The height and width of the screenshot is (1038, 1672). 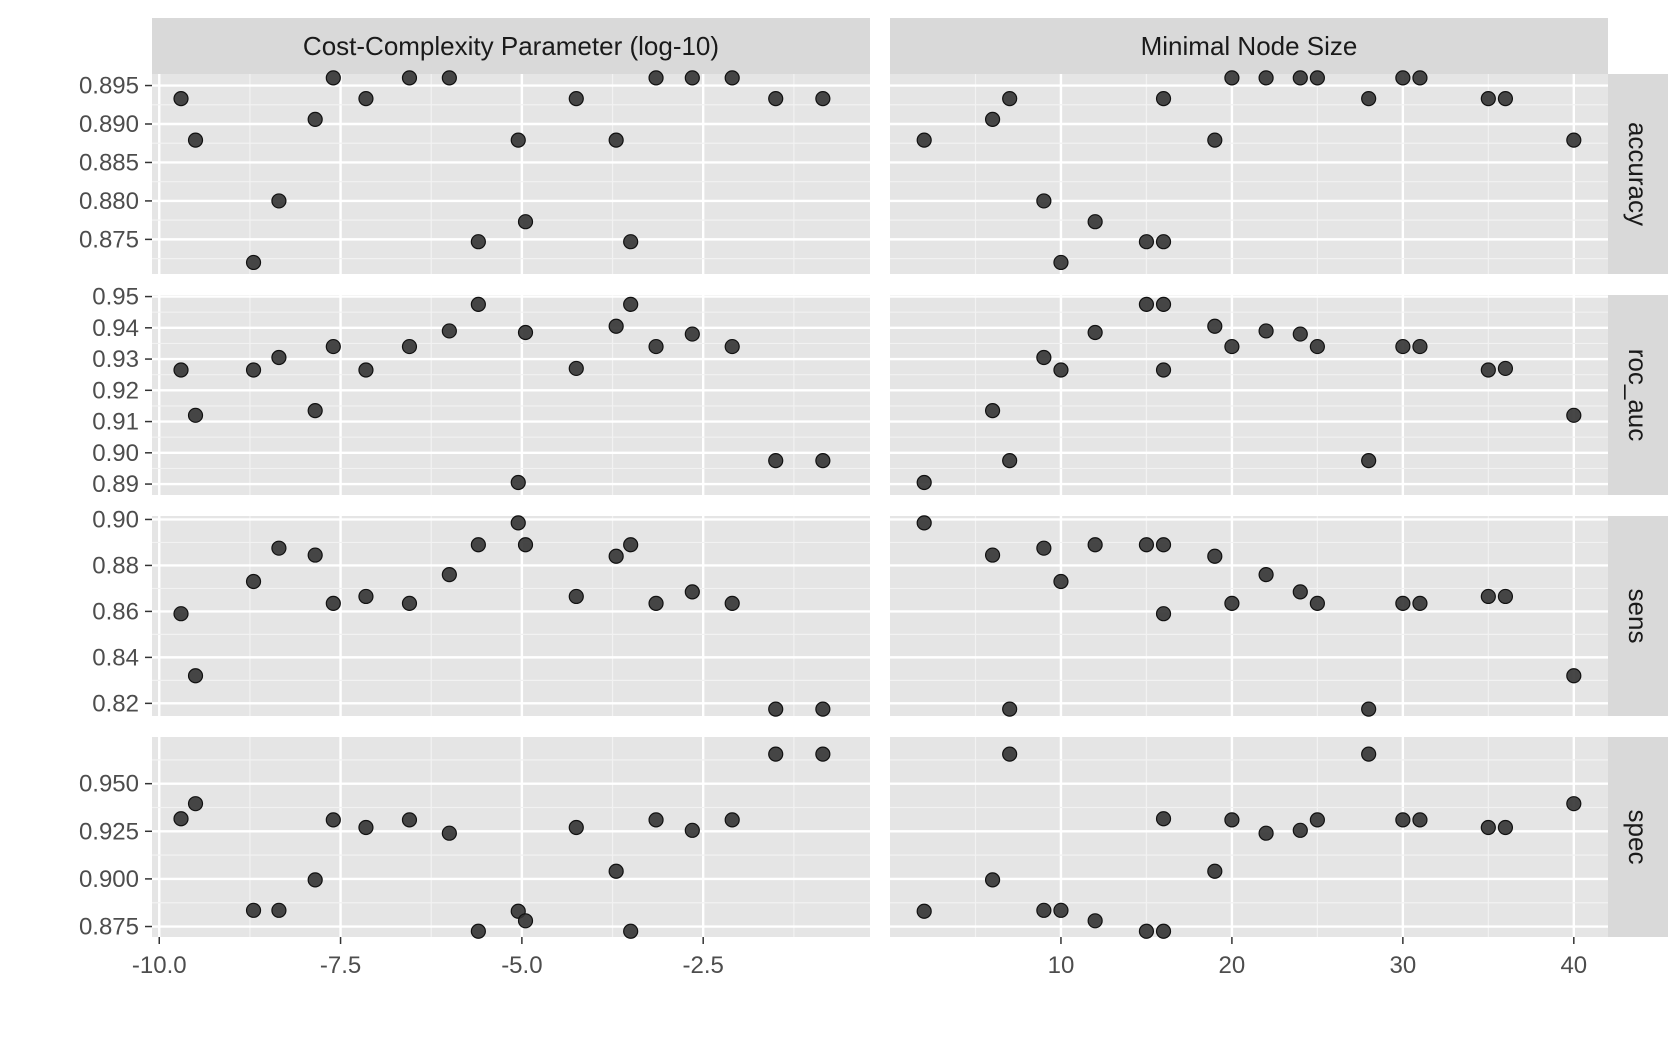 What do you see at coordinates (109, 831) in the screenshot?
I see `y-tick-label: 0.925` at bounding box center [109, 831].